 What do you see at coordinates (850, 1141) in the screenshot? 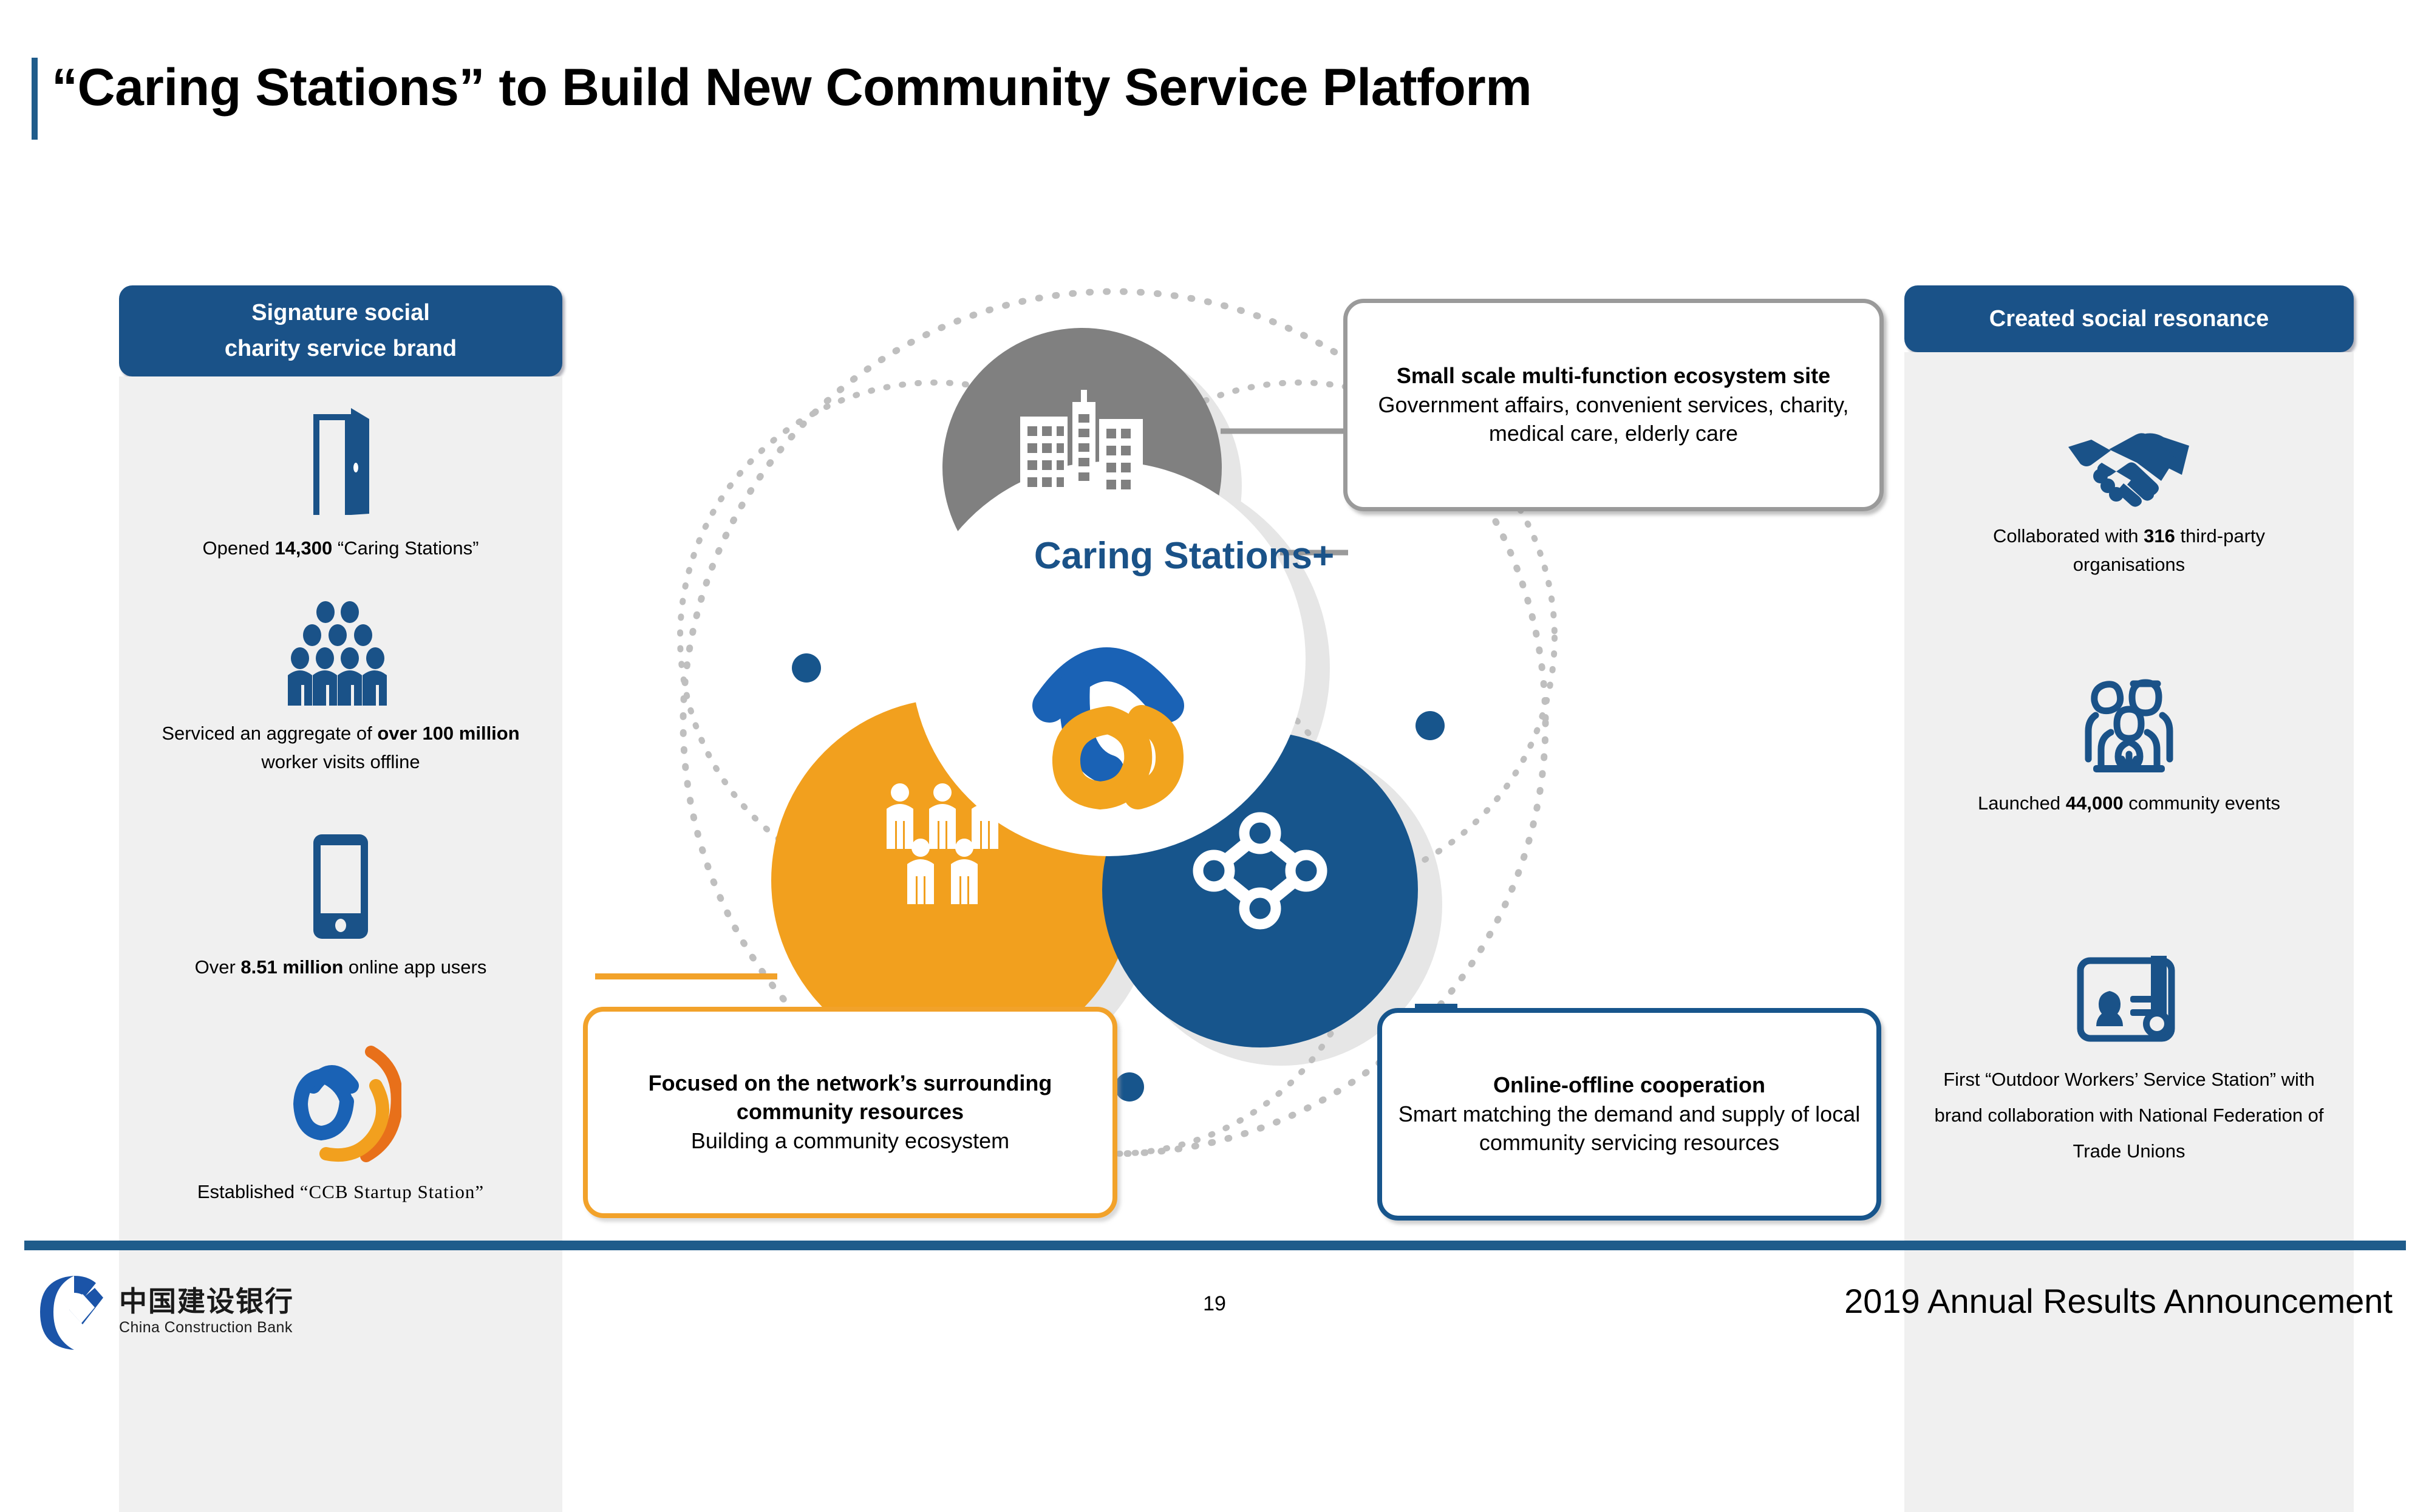
I see `callout-left-body: Building a community ecosystem` at bounding box center [850, 1141].